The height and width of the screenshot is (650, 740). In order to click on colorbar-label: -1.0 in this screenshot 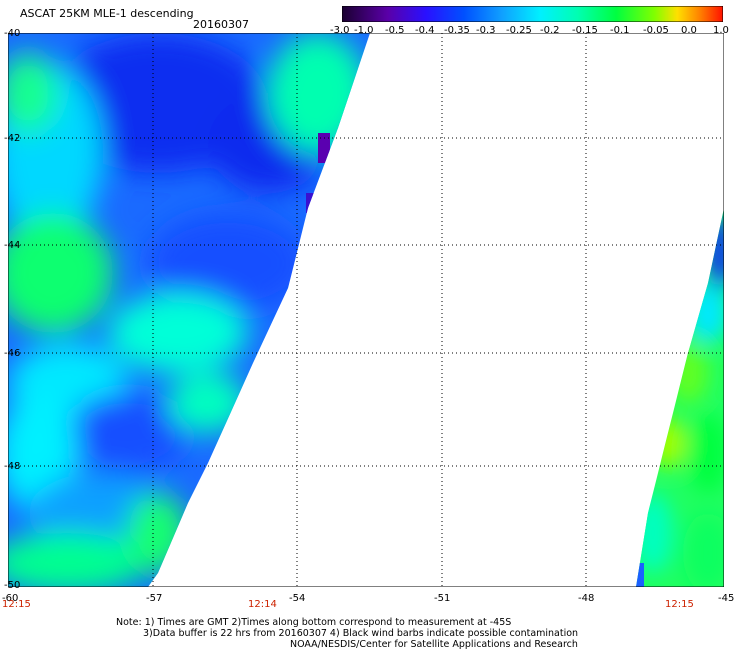, I will do `click(364, 30)`.